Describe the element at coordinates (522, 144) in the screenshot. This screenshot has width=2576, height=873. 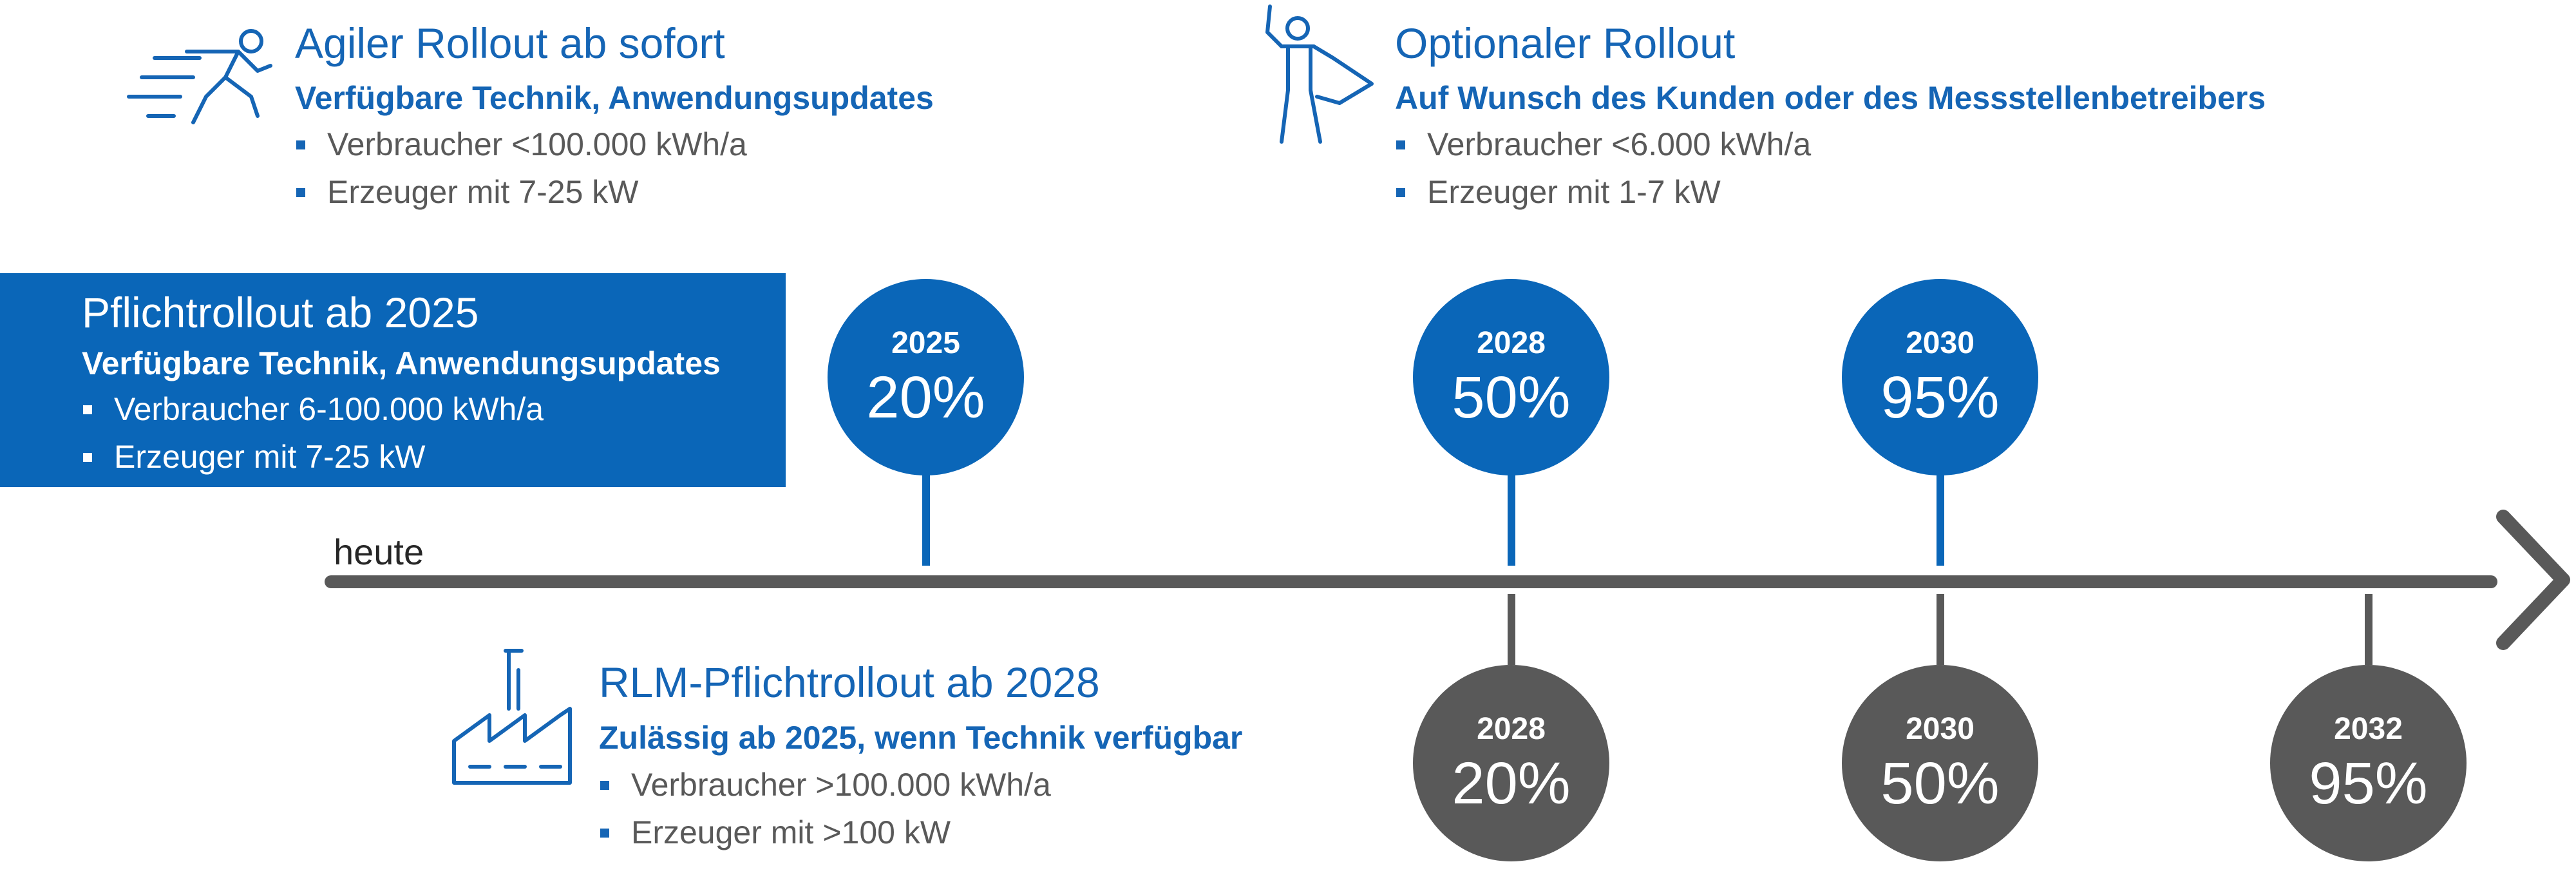
I see `agile-bullet-consumers: Verbraucher <100.000 kWh/a` at that location.